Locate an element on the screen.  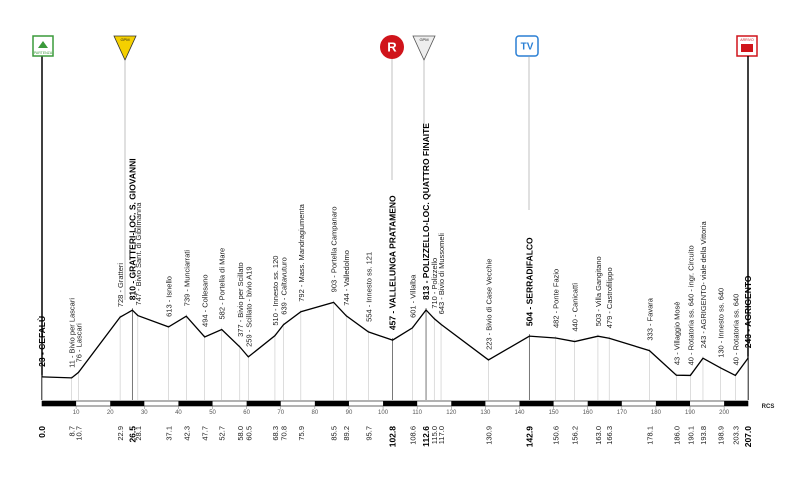
km-label: 207.0 is located at coordinates (748, 437).